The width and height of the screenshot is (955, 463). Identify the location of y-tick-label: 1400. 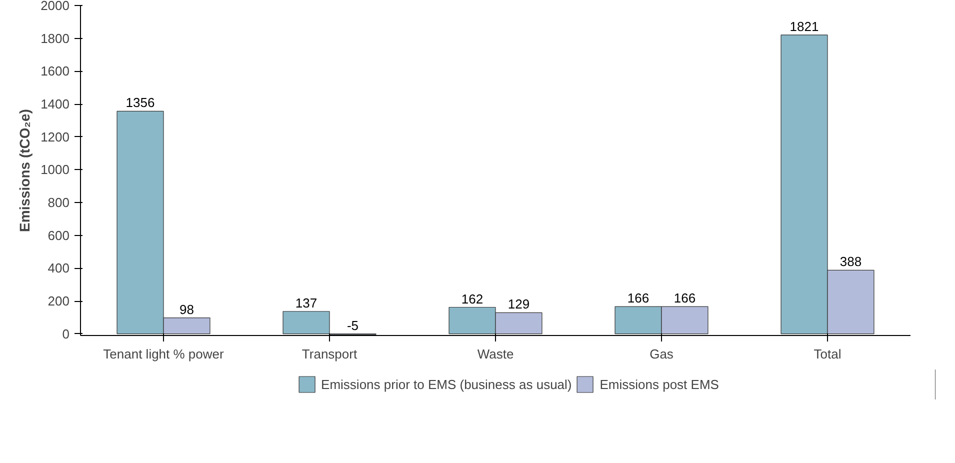
(55, 104).